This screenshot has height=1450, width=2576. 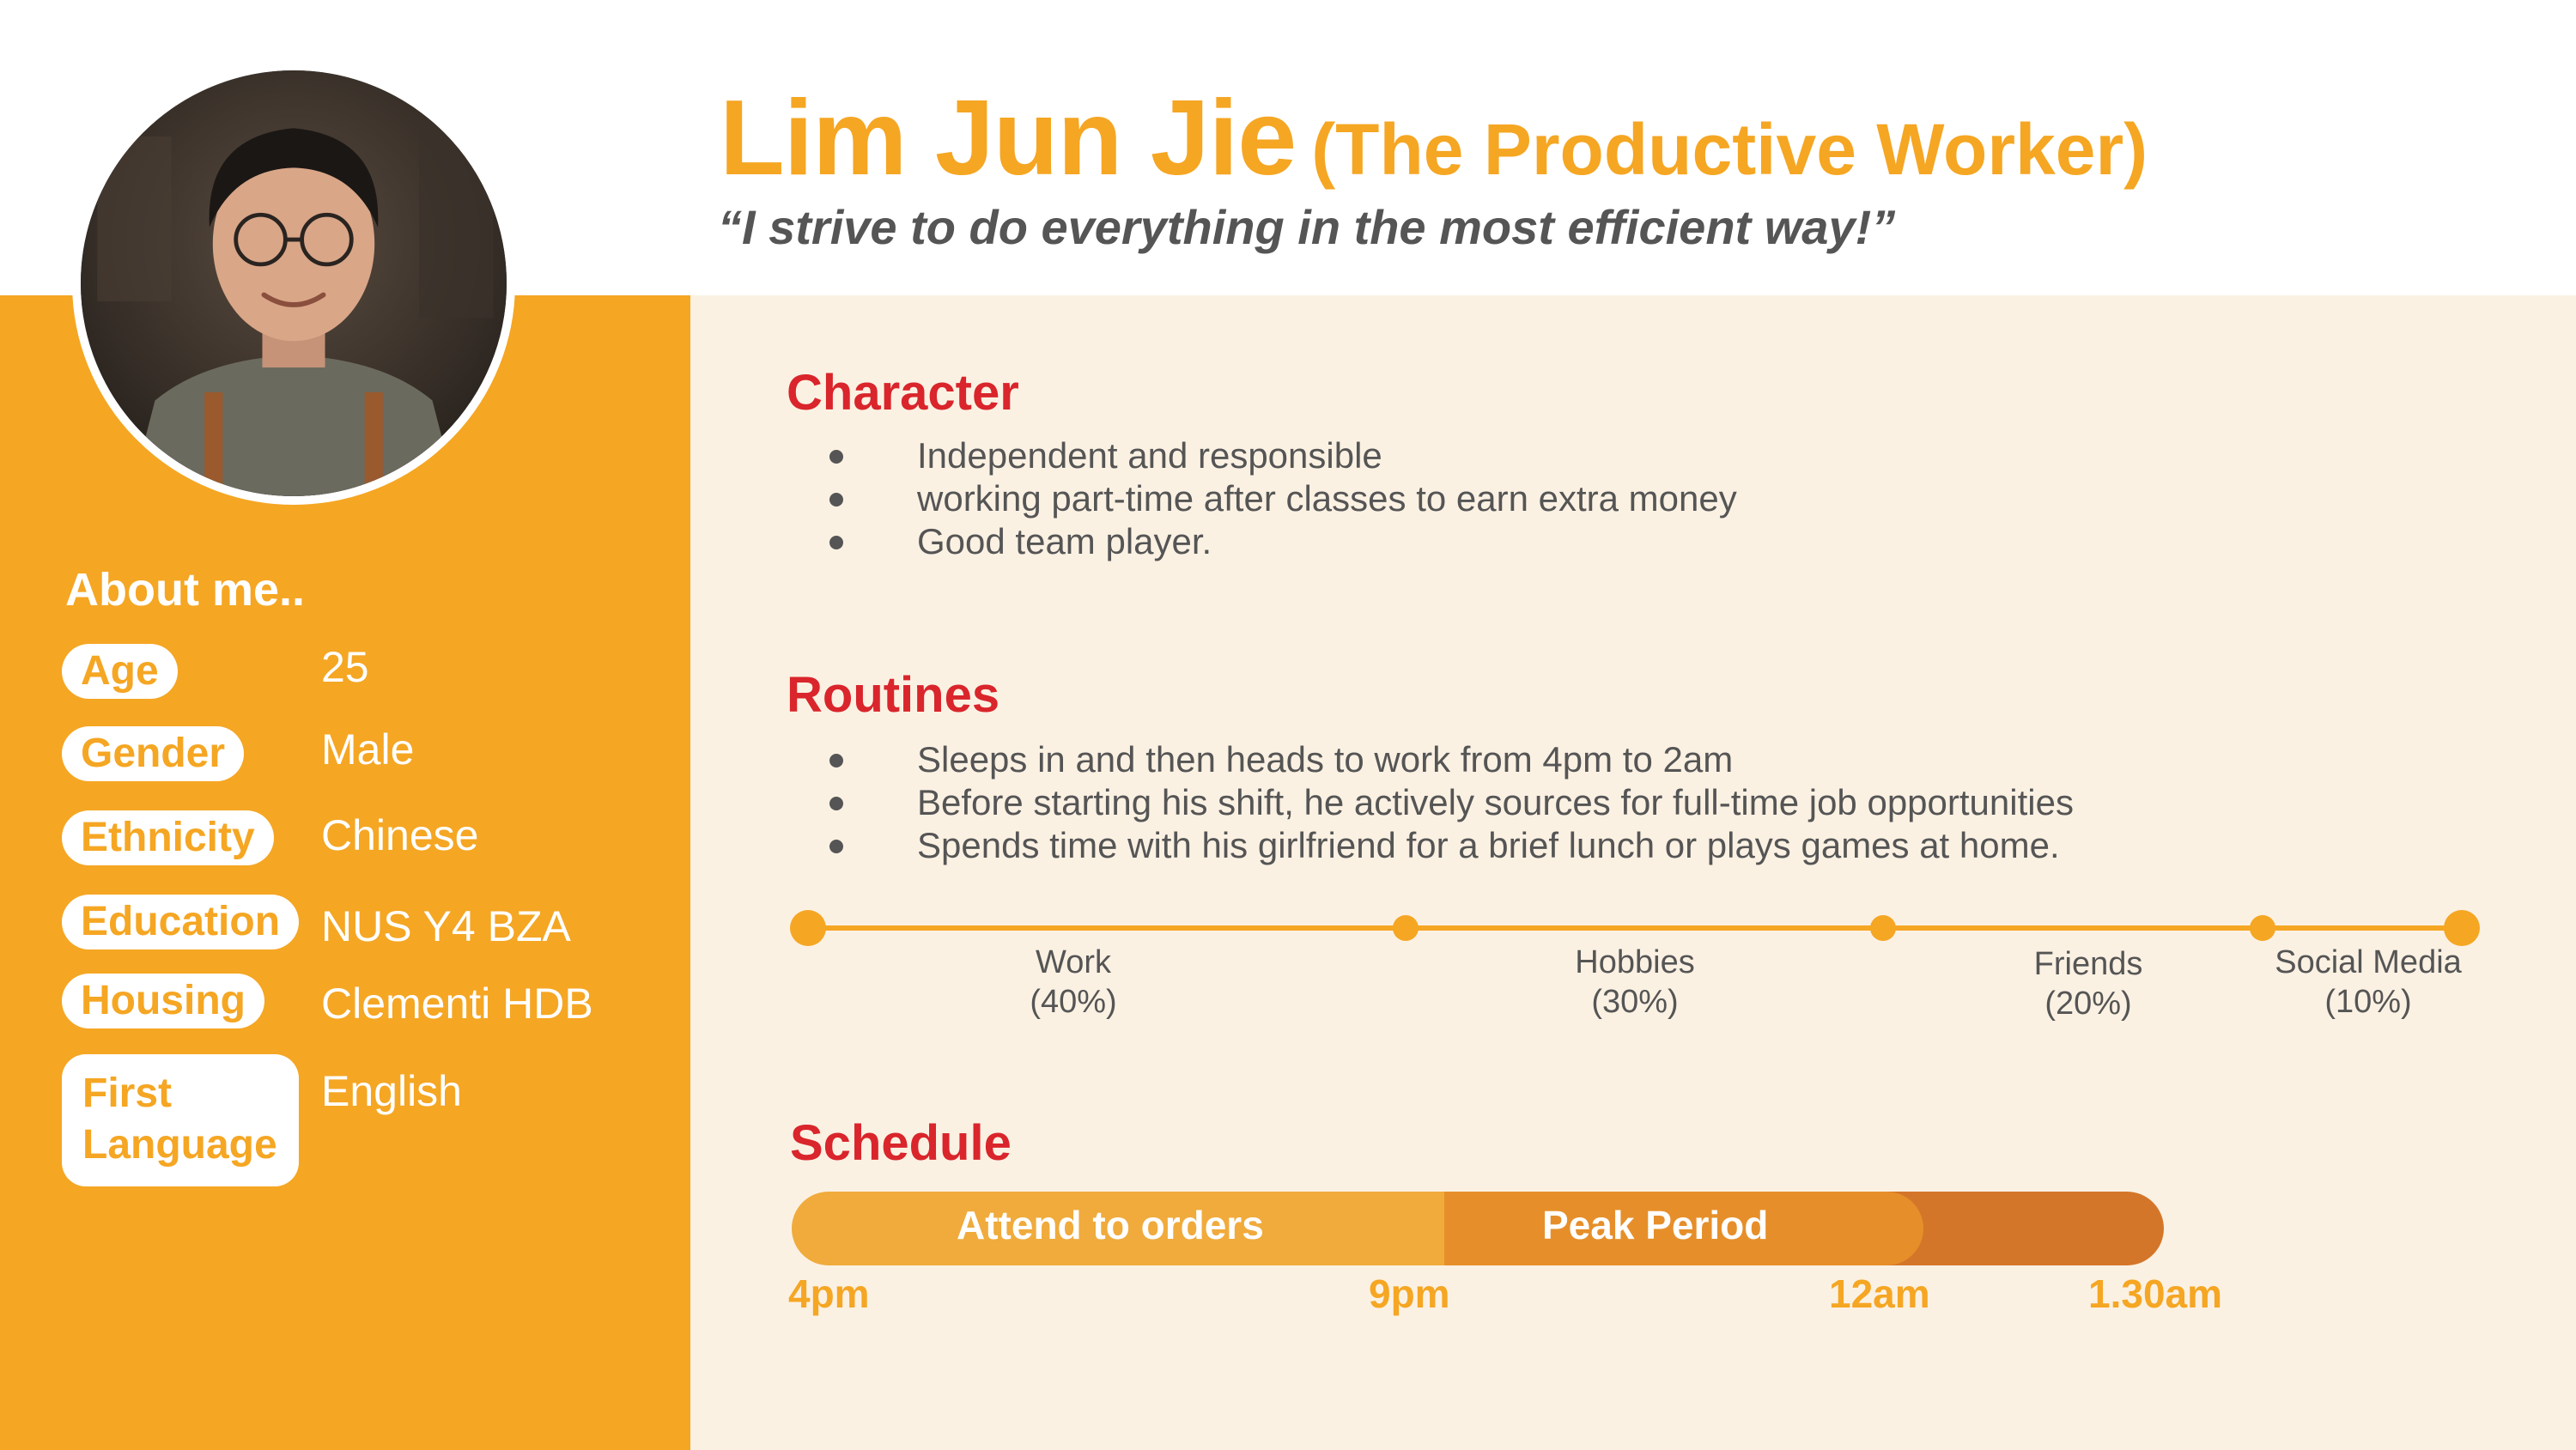 What do you see at coordinates (893, 695) in the screenshot?
I see `routines-heading: Routines` at bounding box center [893, 695].